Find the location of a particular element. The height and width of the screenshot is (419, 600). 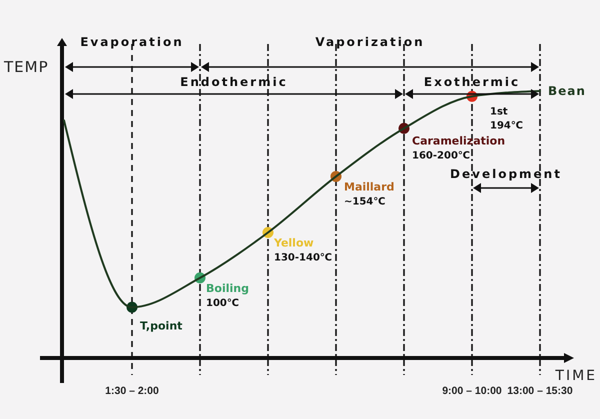

annotation: 1st is located at coordinates (499, 112).